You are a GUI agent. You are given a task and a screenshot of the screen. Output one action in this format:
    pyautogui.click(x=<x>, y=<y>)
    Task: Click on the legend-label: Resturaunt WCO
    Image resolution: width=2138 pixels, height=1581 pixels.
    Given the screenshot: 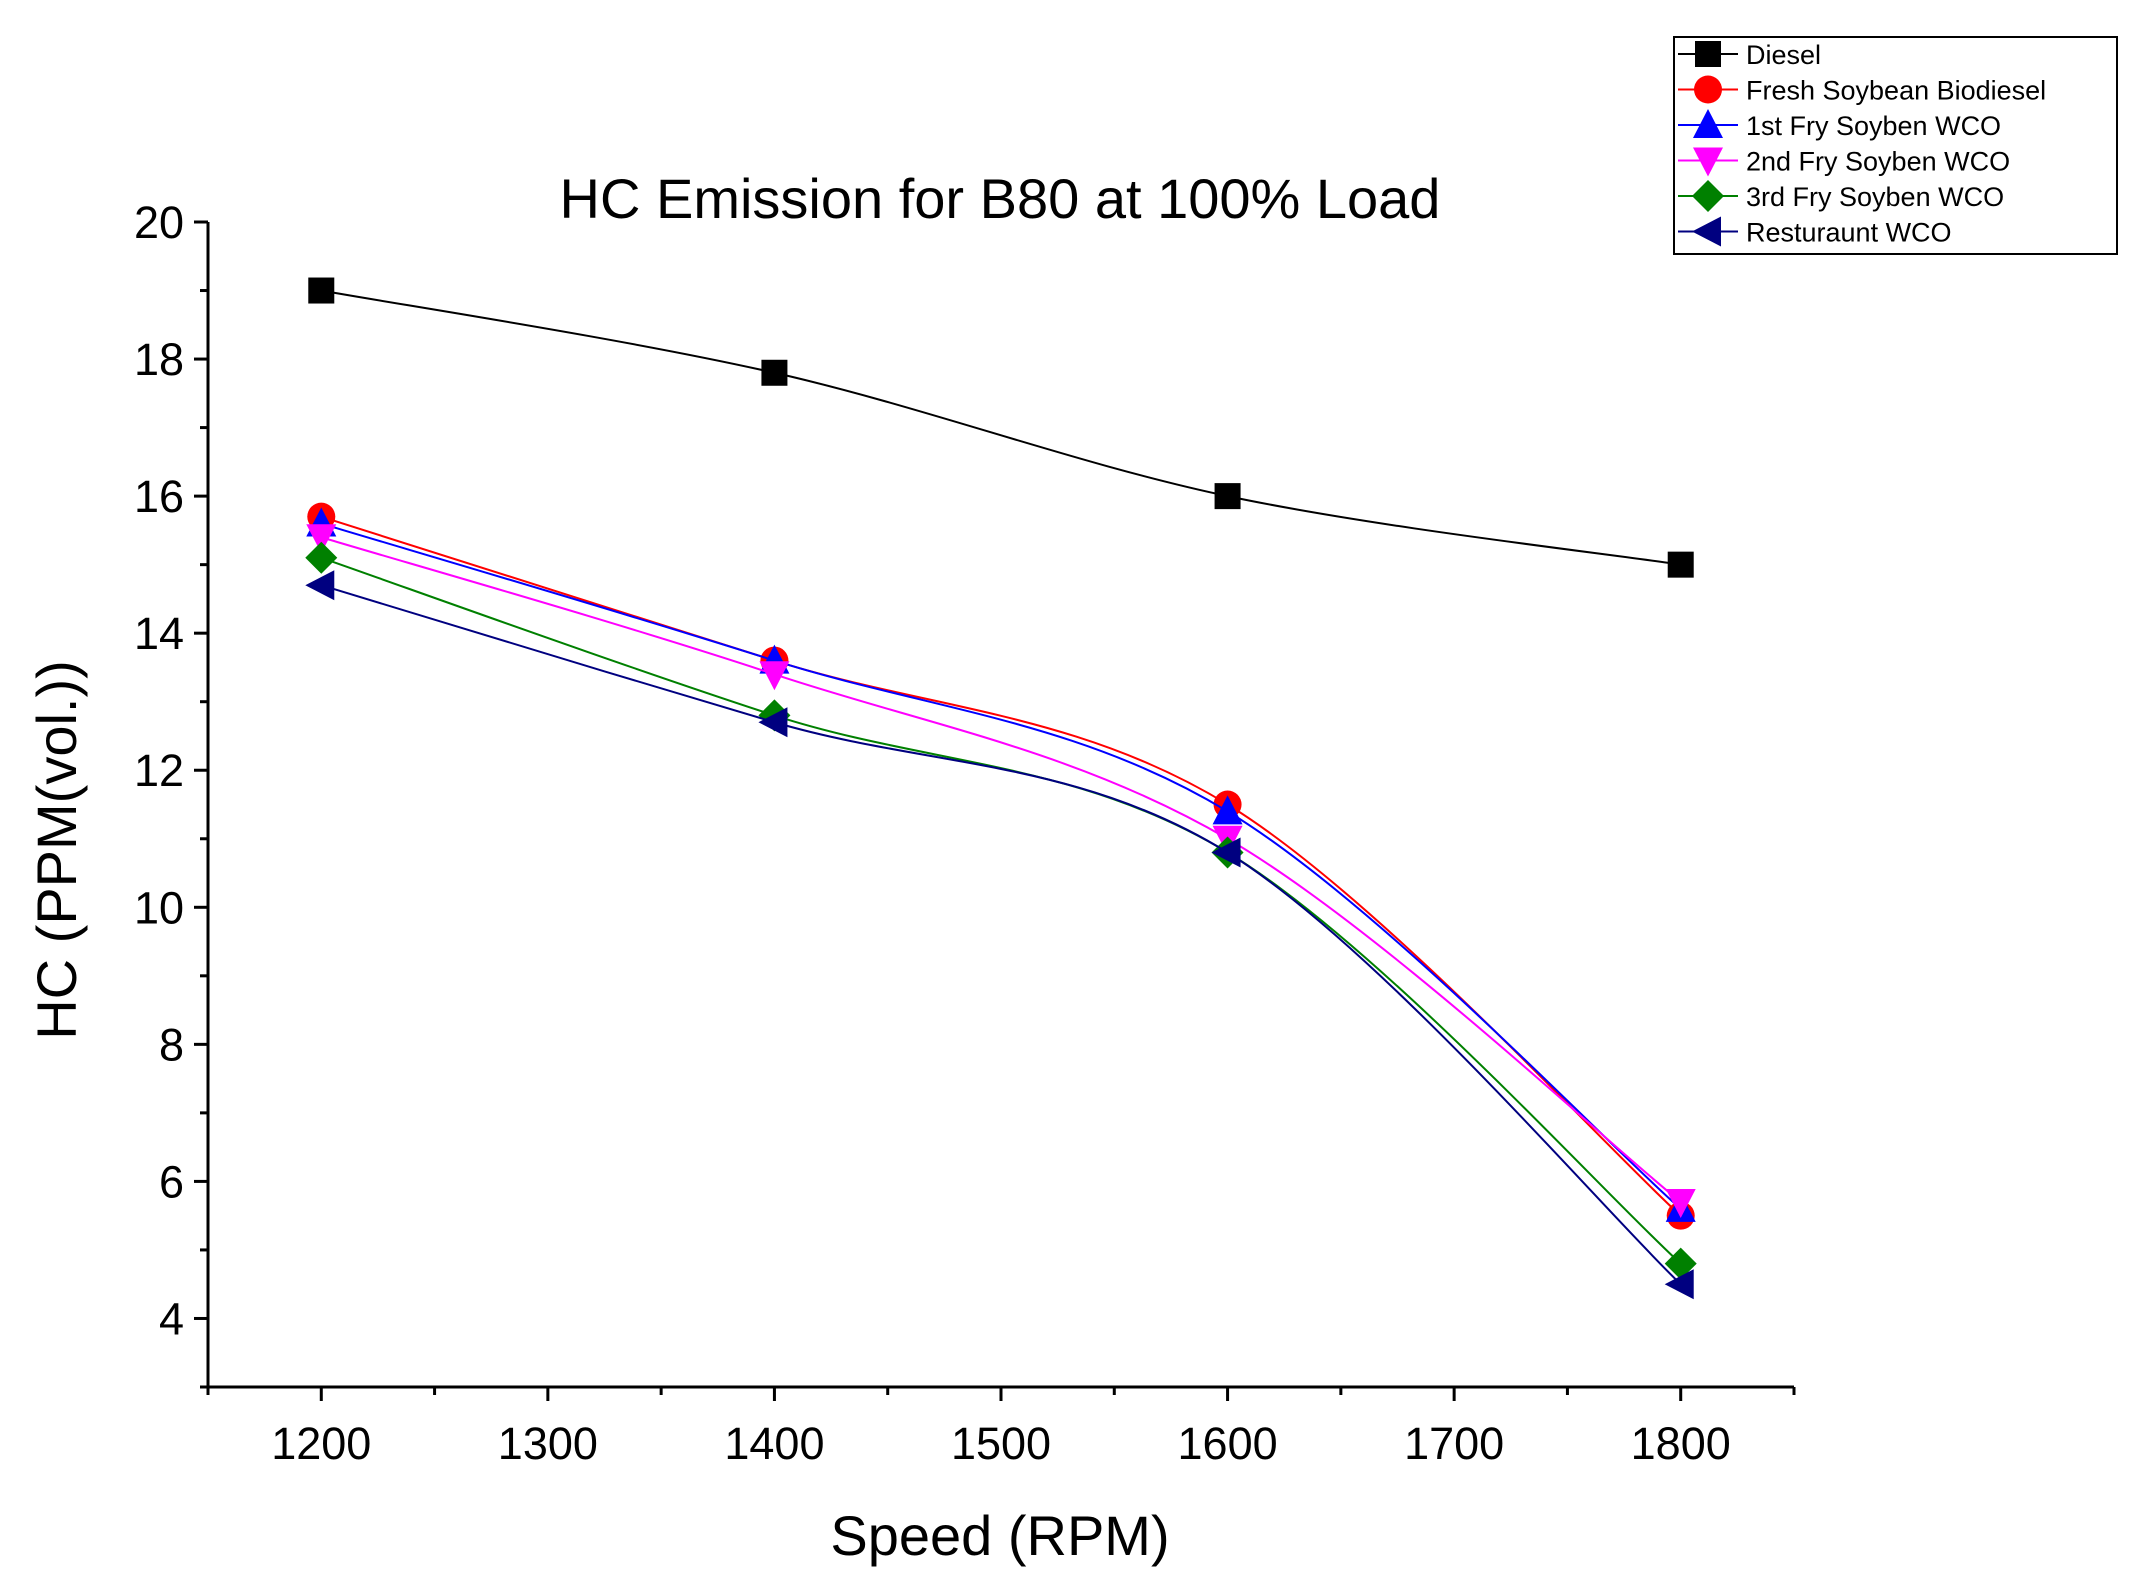 What is the action you would take?
    pyautogui.click(x=1849, y=233)
    